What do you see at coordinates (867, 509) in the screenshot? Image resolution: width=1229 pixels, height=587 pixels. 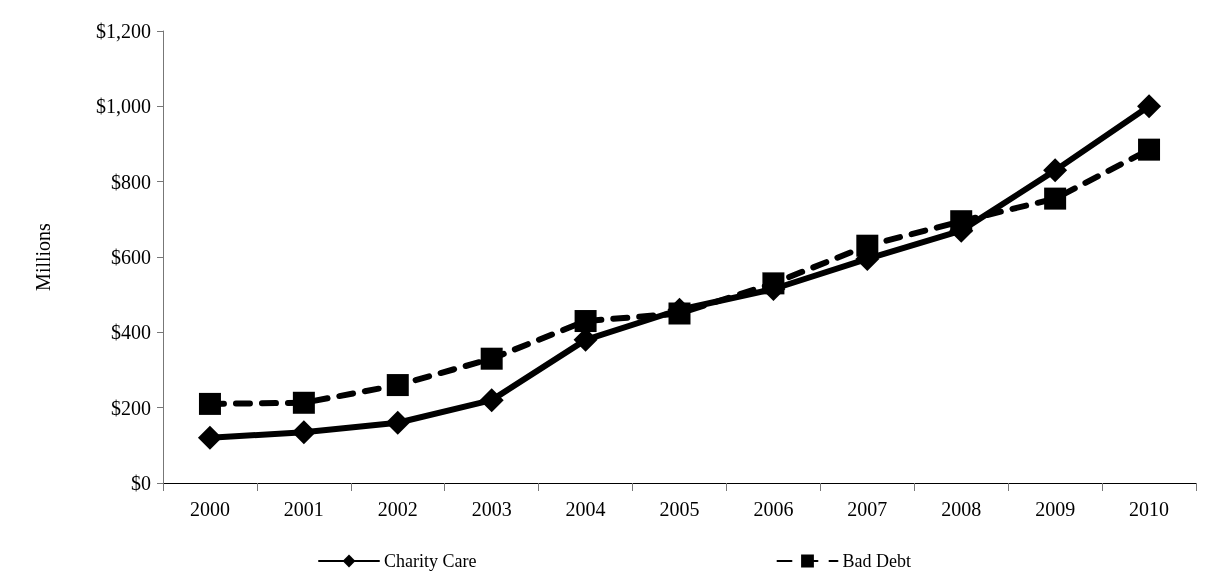 I see `x-tick-label: 2007` at bounding box center [867, 509].